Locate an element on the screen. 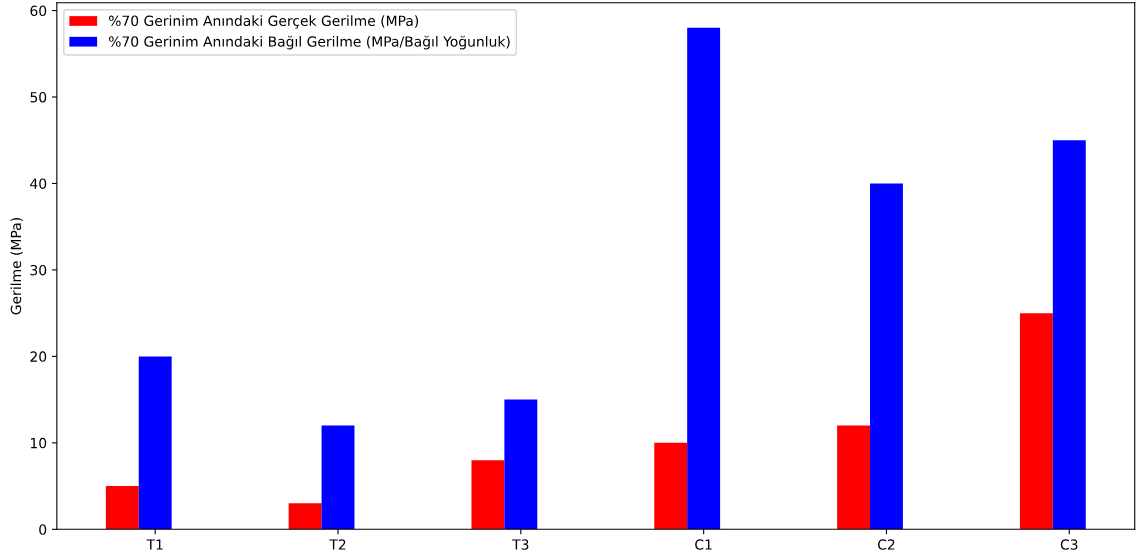 The image size is (1137, 556). legend-label: %70 Gerinim Anındaki Bağıl Gerilme (MPa/Bağıl Yoğunluk) is located at coordinates (309, 42).